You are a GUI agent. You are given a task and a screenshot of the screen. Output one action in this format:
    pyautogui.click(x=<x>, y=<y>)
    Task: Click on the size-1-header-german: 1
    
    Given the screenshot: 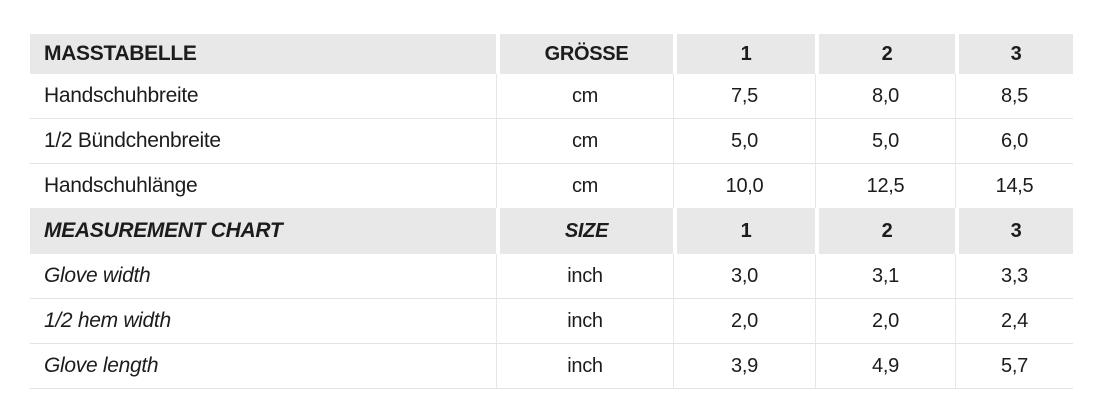 What is the action you would take?
    pyautogui.click(x=744, y=54)
    